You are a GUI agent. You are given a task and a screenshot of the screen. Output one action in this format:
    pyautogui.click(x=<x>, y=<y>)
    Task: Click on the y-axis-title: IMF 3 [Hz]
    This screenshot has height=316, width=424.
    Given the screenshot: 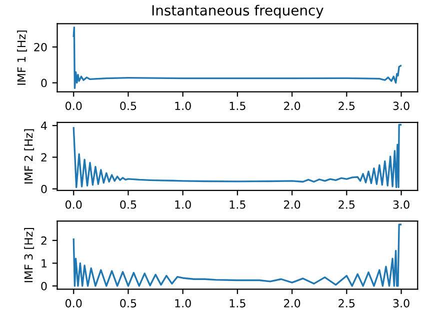 What is the action you would take?
    pyautogui.click(x=29, y=255)
    